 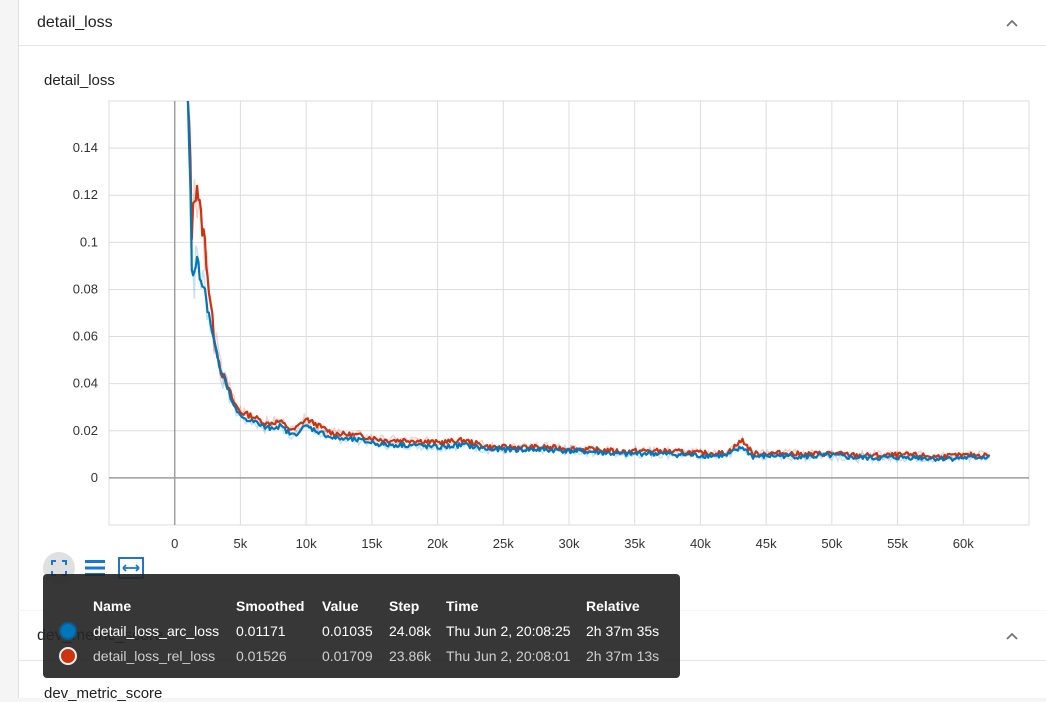 I want to click on x-tick-label: 10k, so click(x=306, y=543).